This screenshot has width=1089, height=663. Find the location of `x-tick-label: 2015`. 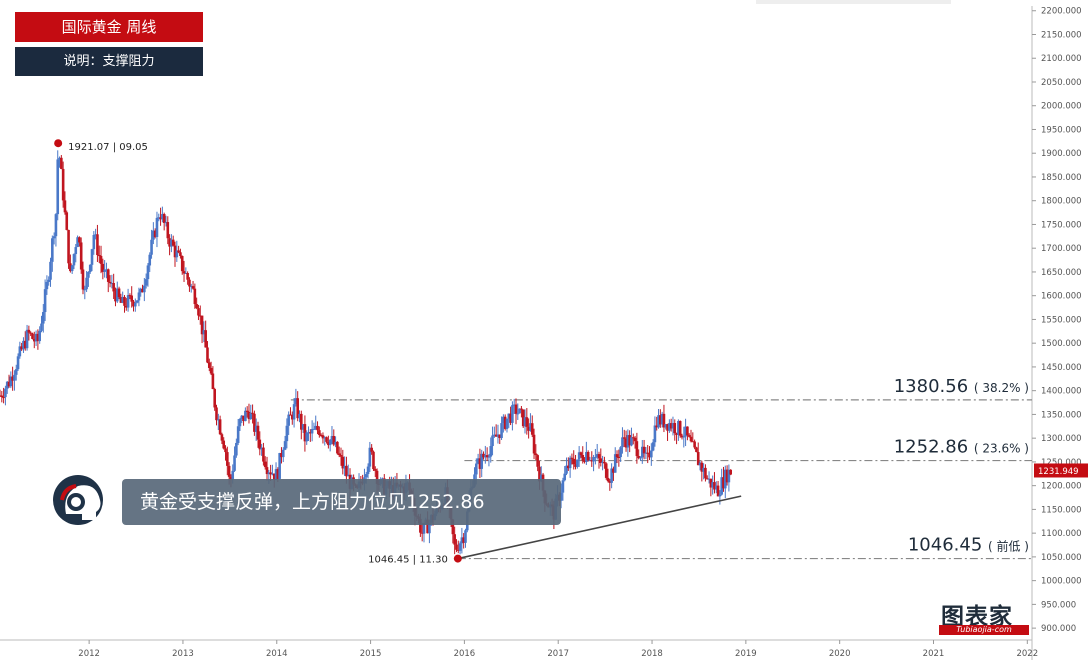

x-tick-label: 2015 is located at coordinates (371, 654).